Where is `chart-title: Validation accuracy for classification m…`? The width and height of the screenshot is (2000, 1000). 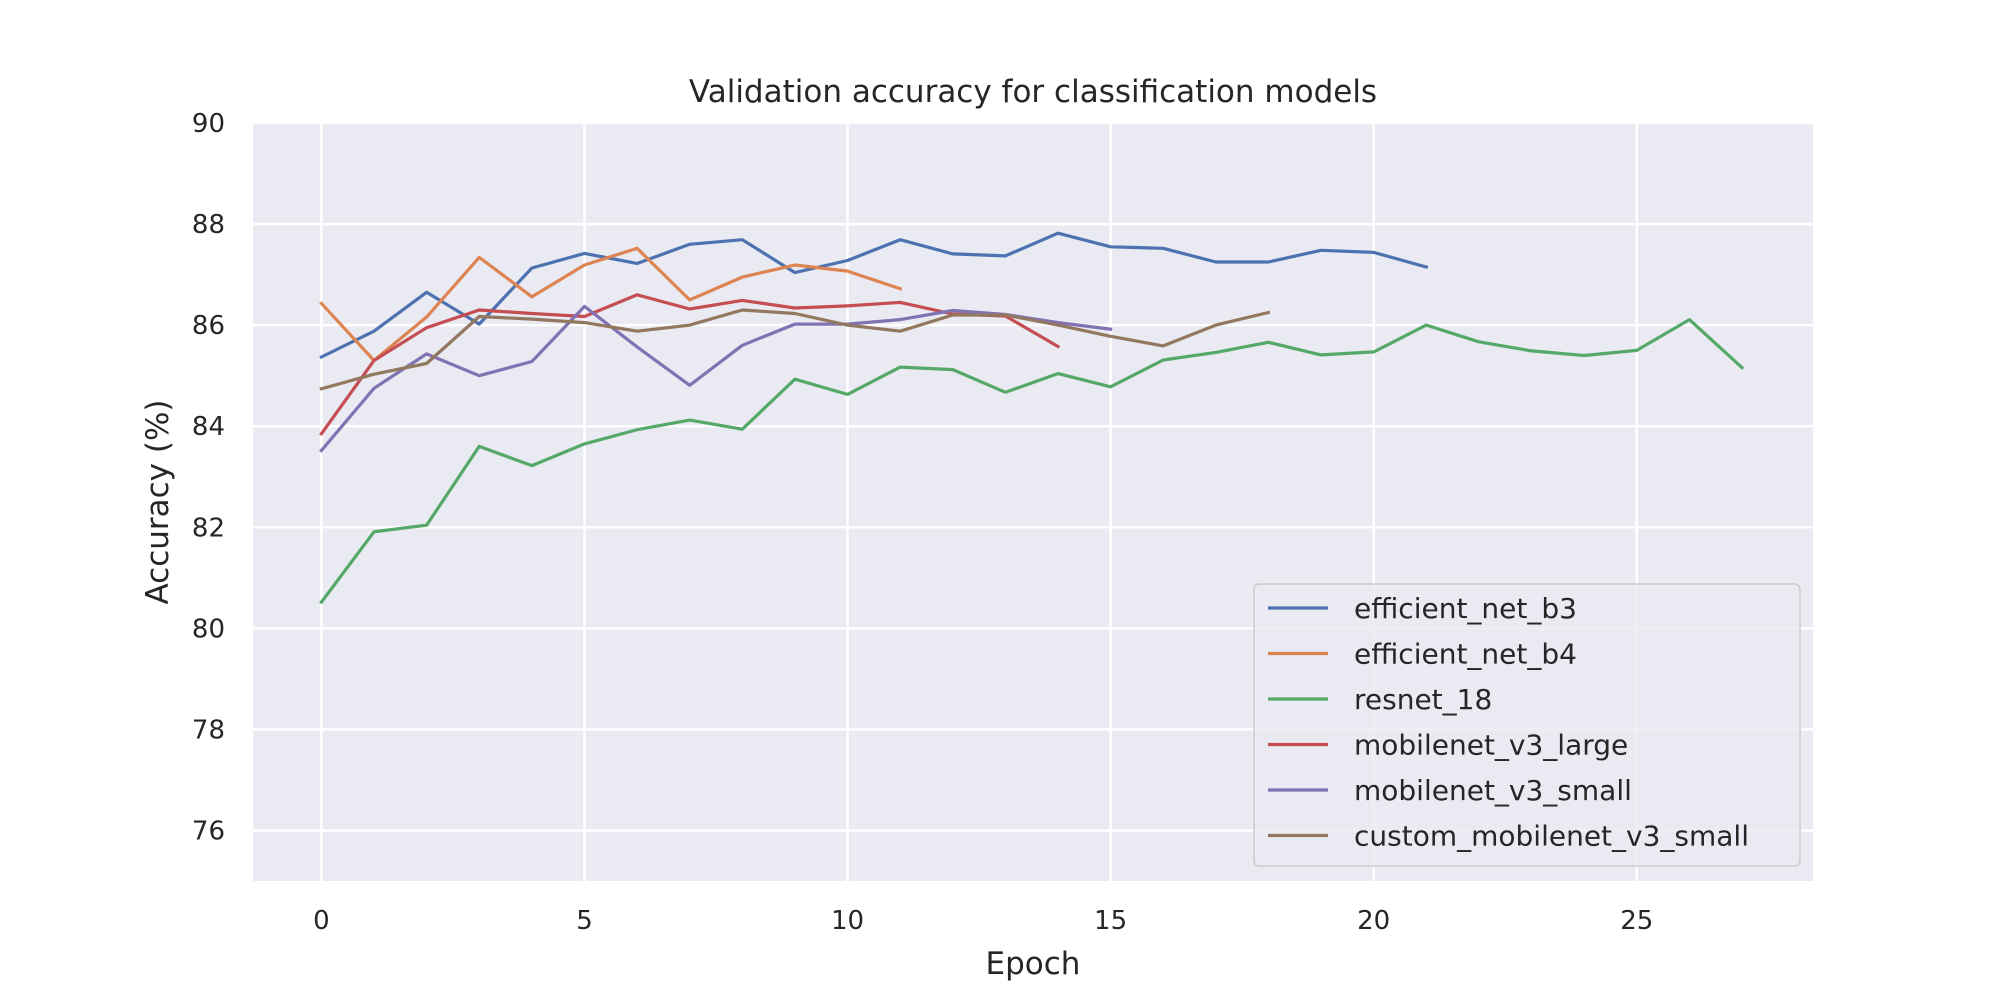
chart-title: Validation accuracy for classification m… is located at coordinates (1033, 92).